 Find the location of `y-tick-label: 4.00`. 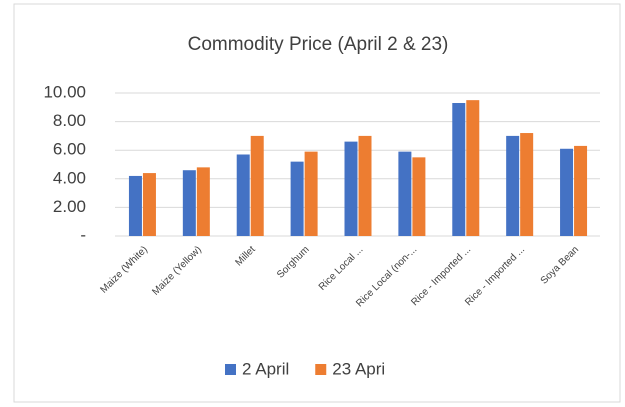

y-tick-label: 4.00 is located at coordinates (69, 177).